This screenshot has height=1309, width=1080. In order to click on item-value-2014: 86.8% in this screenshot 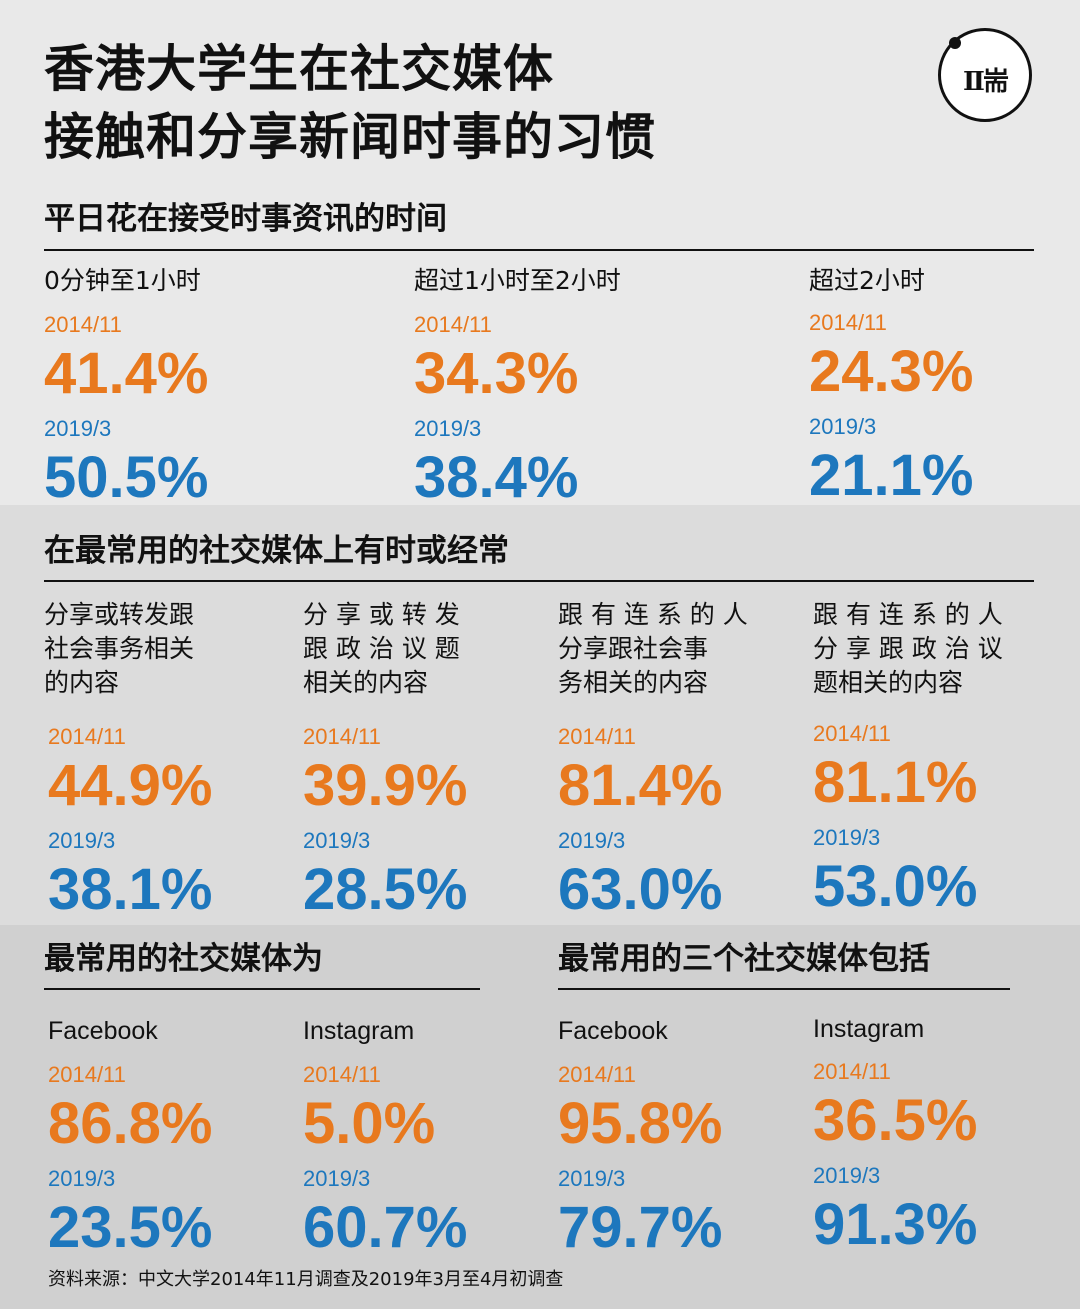, I will do `click(130, 1123)`.